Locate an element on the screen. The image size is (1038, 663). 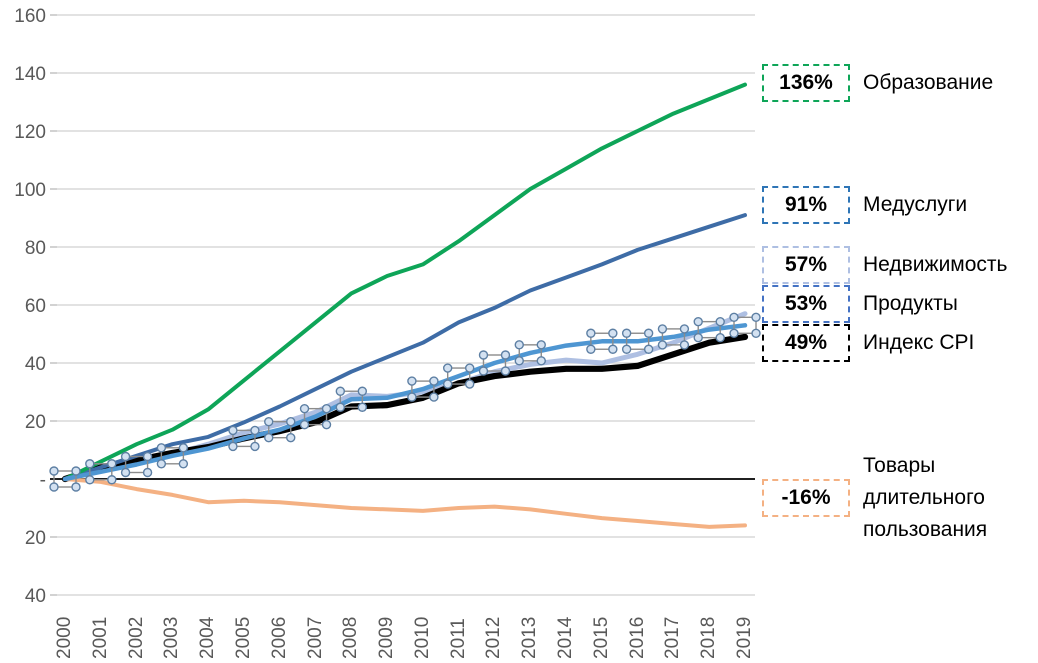
x-axis-label: 2008 is located at coordinates (351, 637).